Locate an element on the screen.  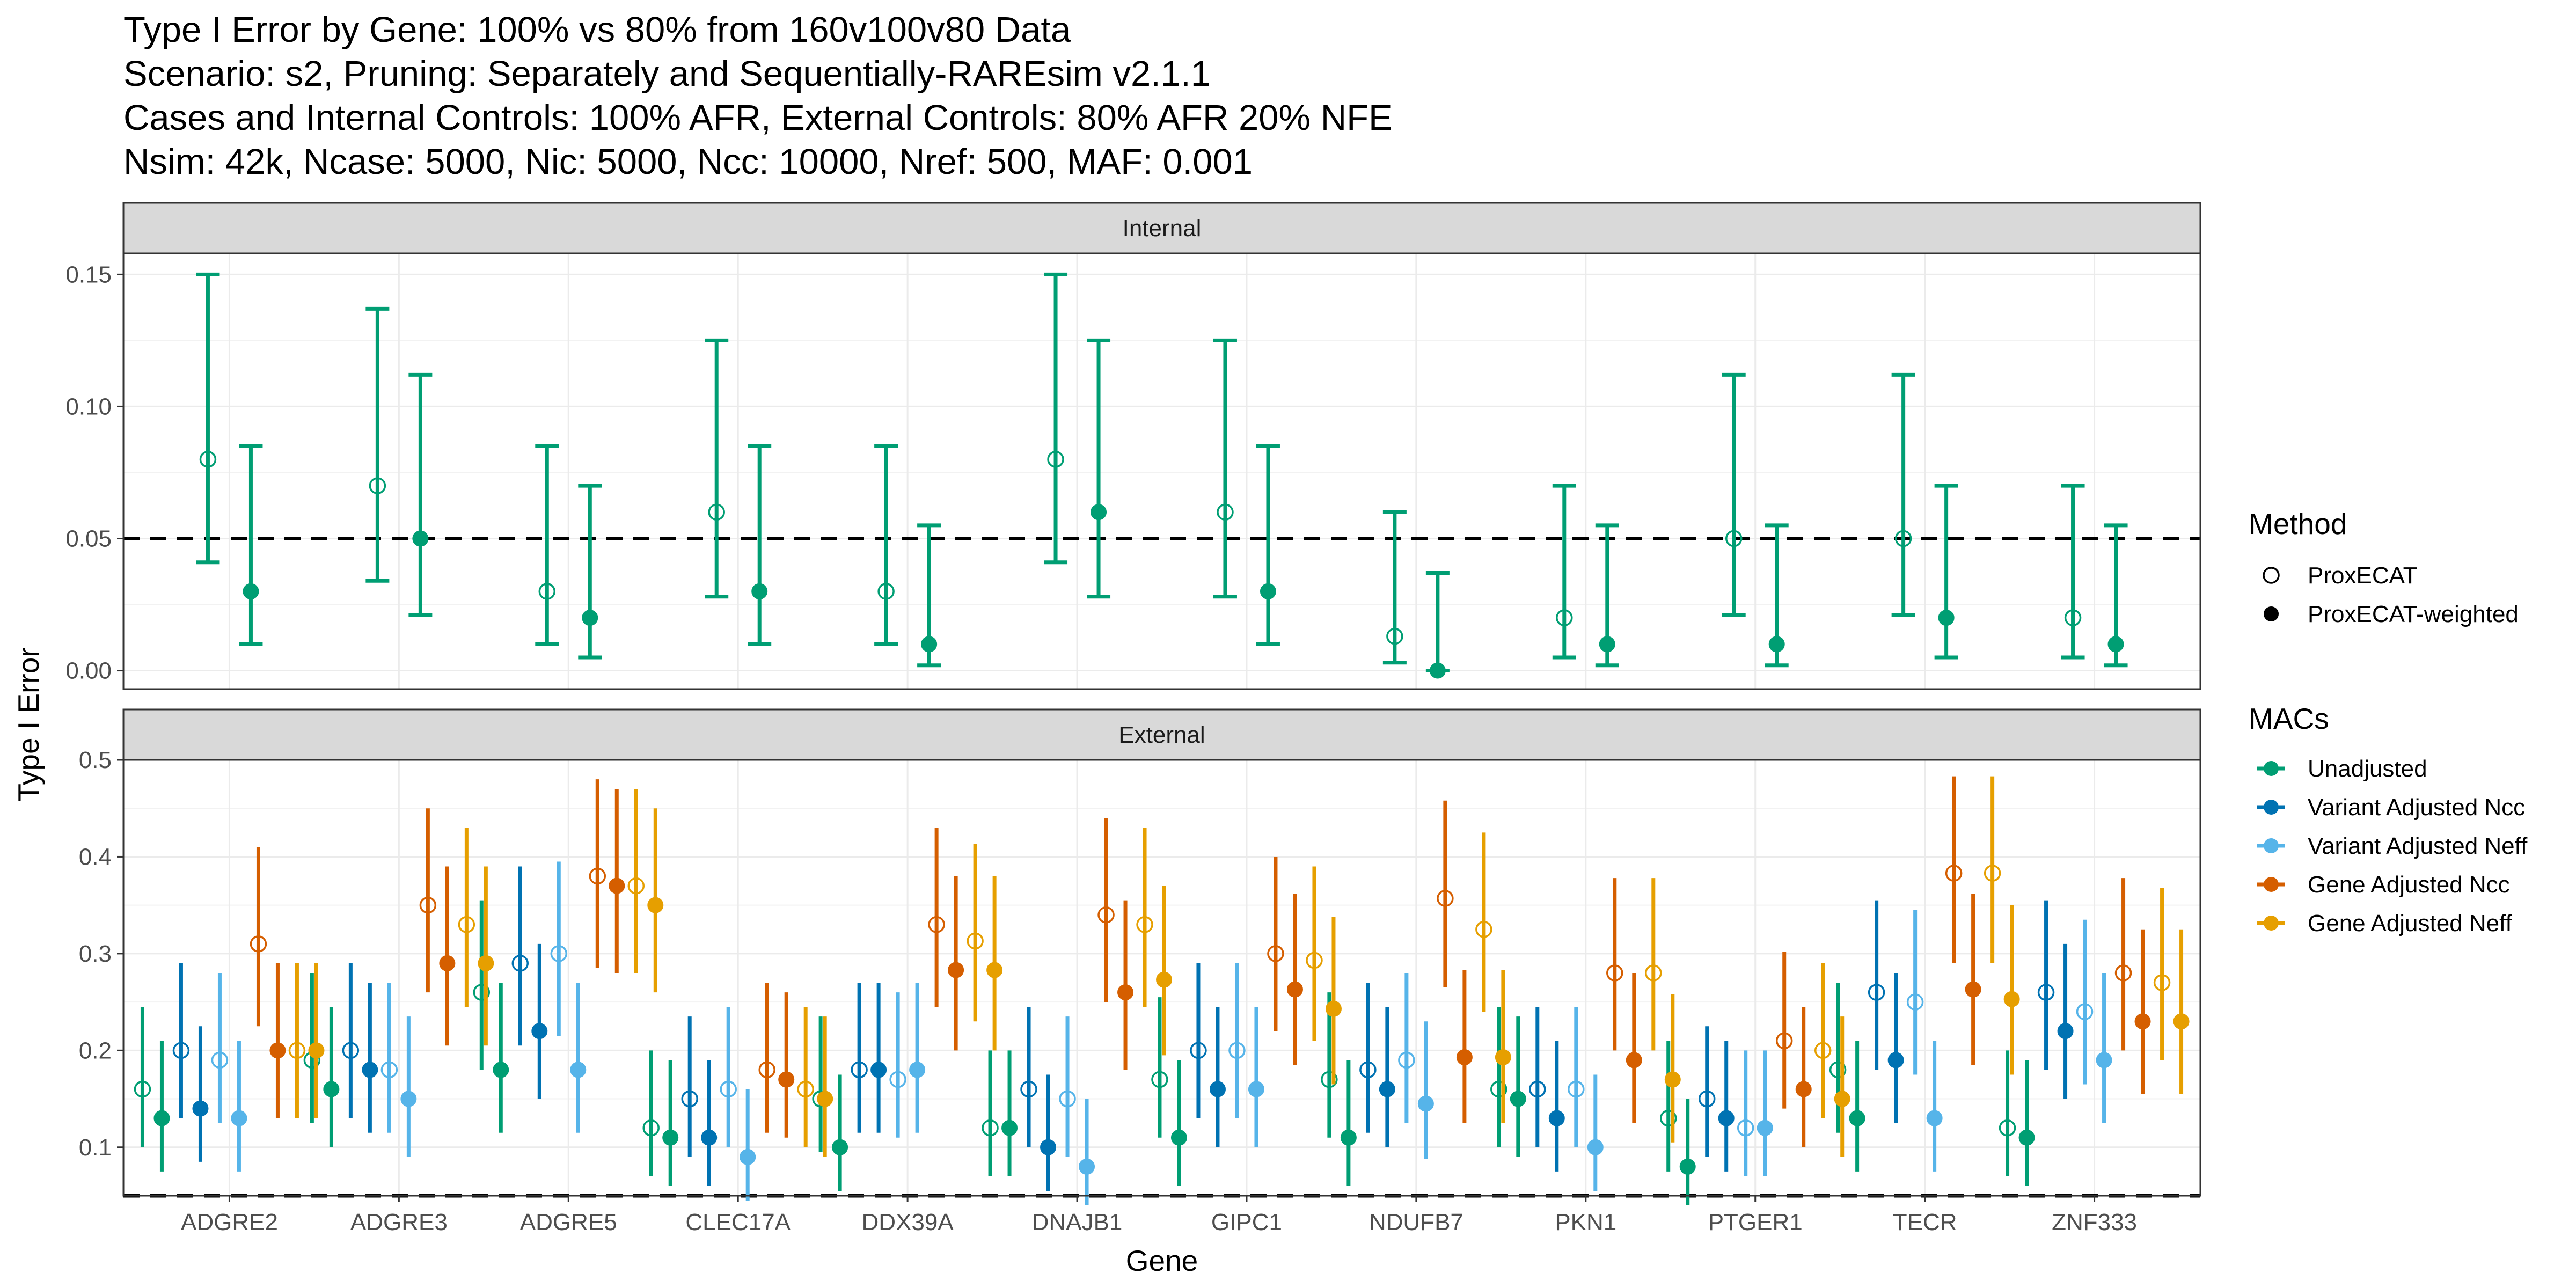
x-tick-label: DDX39A is located at coordinates (908, 1222).